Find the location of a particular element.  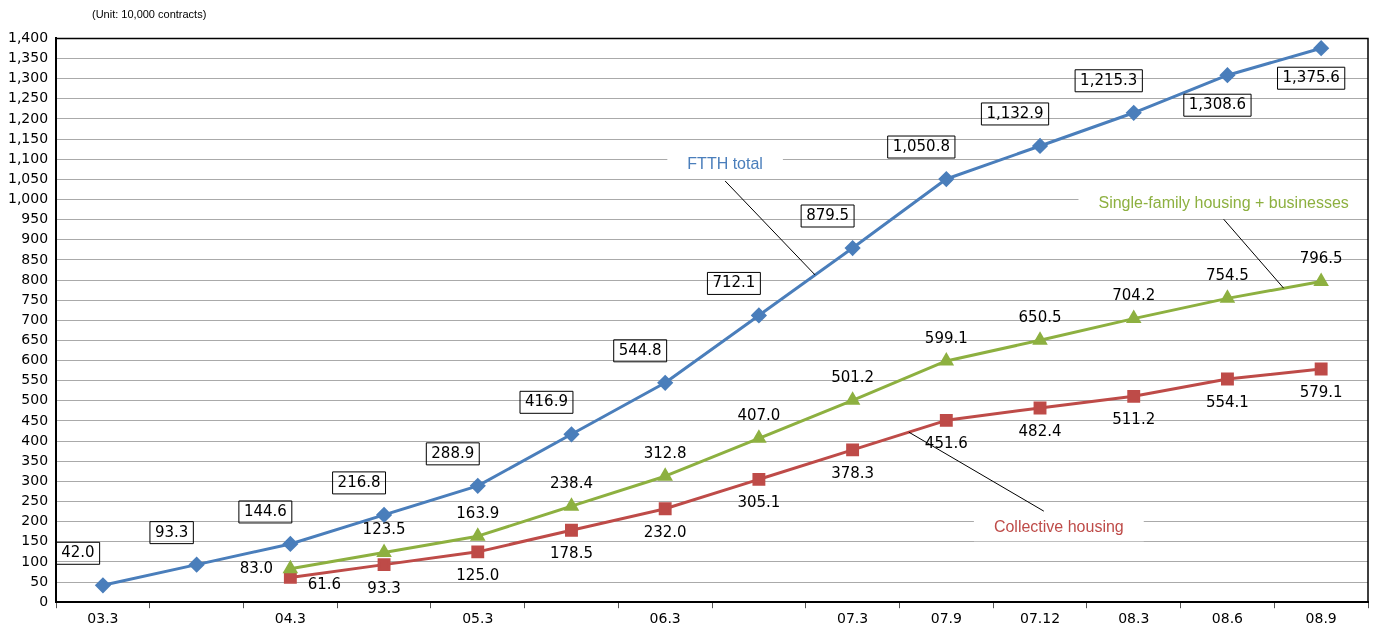

data-label: 407.0 is located at coordinates (759, 415).